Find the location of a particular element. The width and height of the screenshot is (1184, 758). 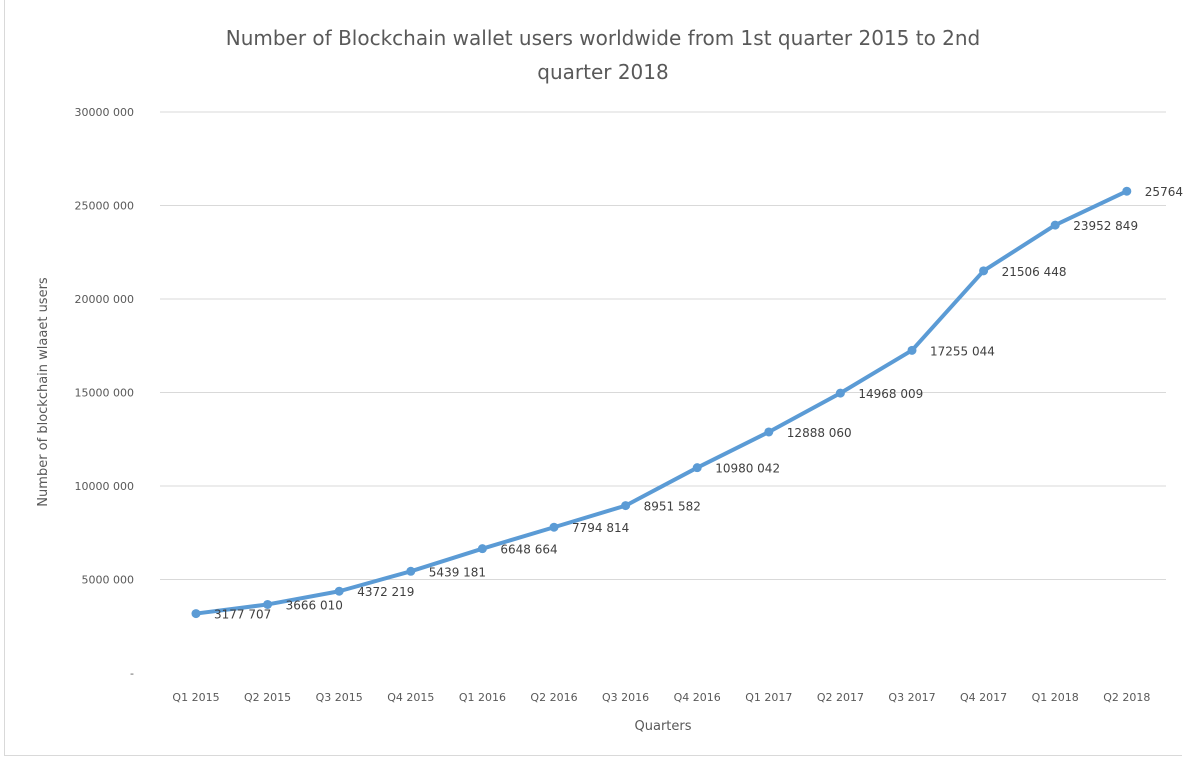

x-axis-title: Quarters is located at coordinates (663, 726).